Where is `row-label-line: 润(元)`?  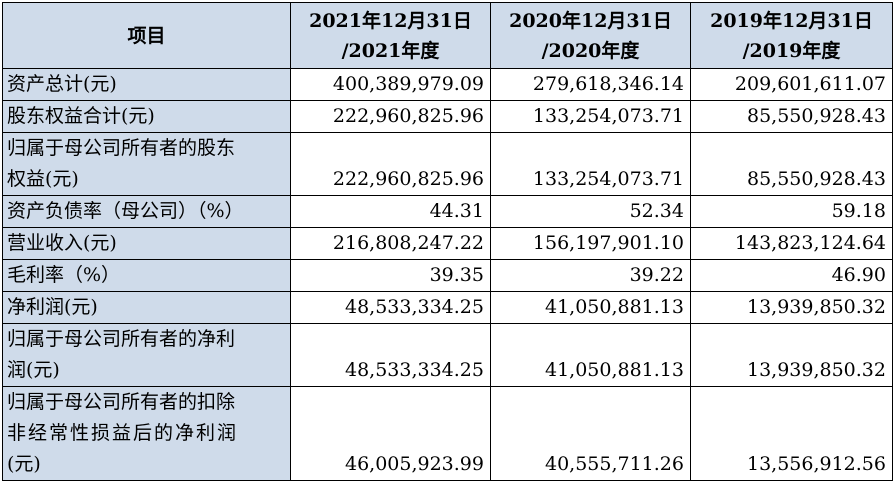
row-label-line: 润(元) is located at coordinates (33, 370).